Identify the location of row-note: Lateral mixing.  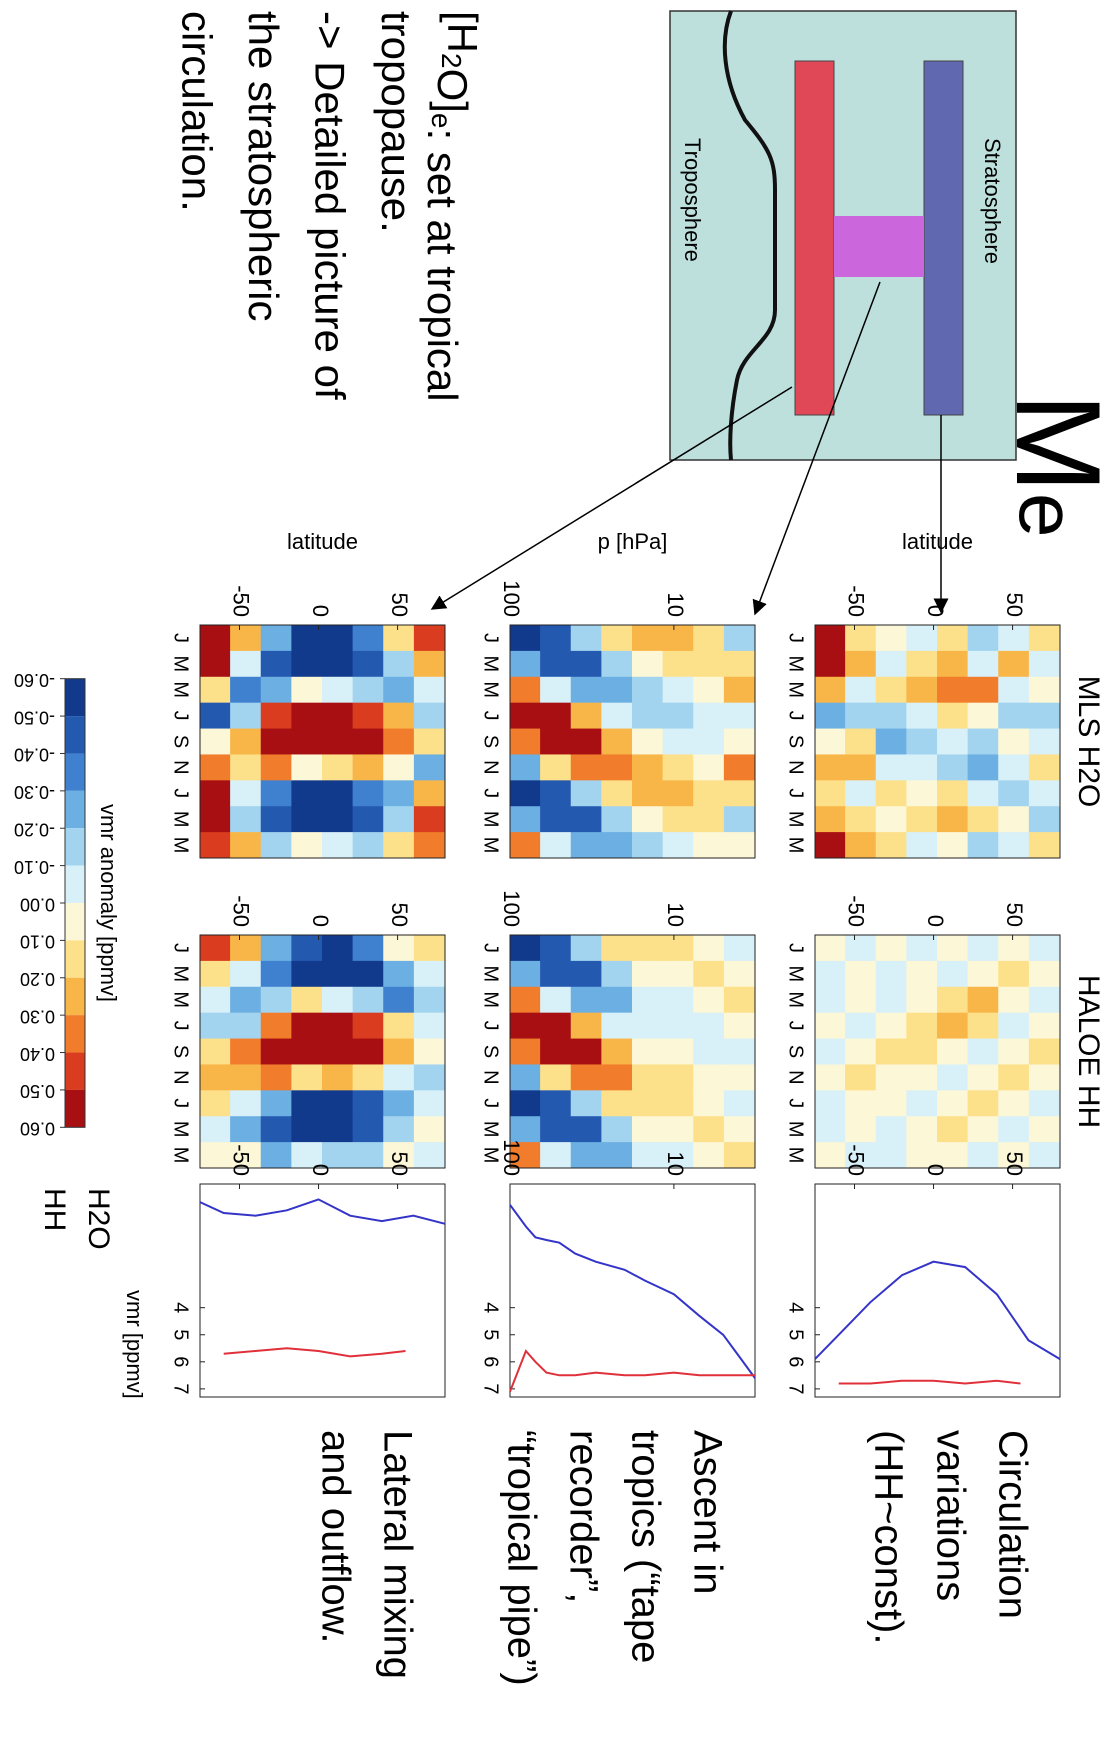
(397, 1554).